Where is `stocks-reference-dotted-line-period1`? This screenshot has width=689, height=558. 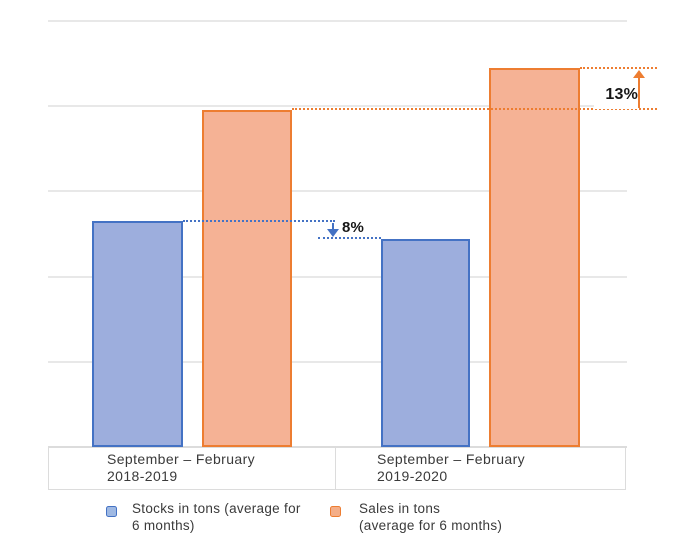 stocks-reference-dotted-line-period1 is located at coordinates (259, 221).